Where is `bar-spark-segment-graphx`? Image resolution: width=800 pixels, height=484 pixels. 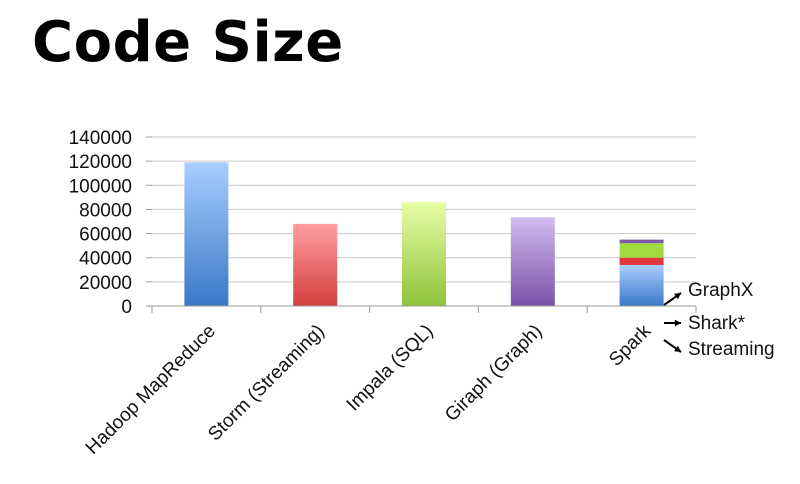 bar-spark-segment-graphx is located at coordinates (641, 241).